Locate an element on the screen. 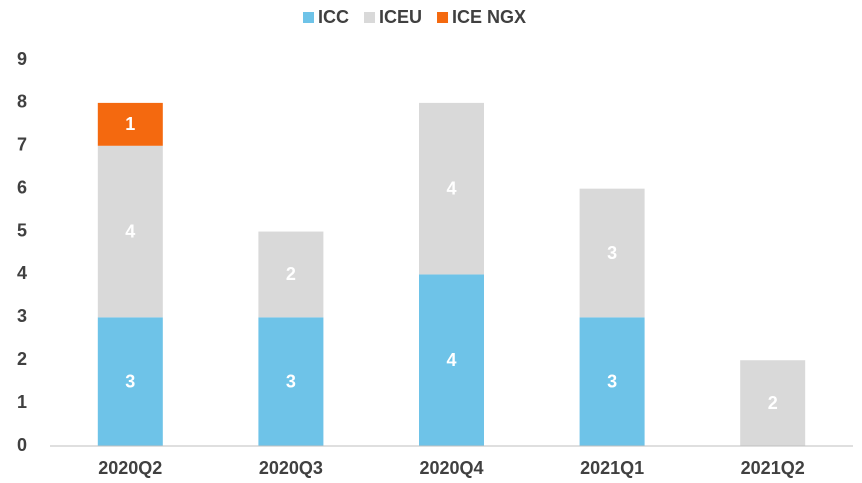  data-label: 1 is located at coordinates (130, 124).